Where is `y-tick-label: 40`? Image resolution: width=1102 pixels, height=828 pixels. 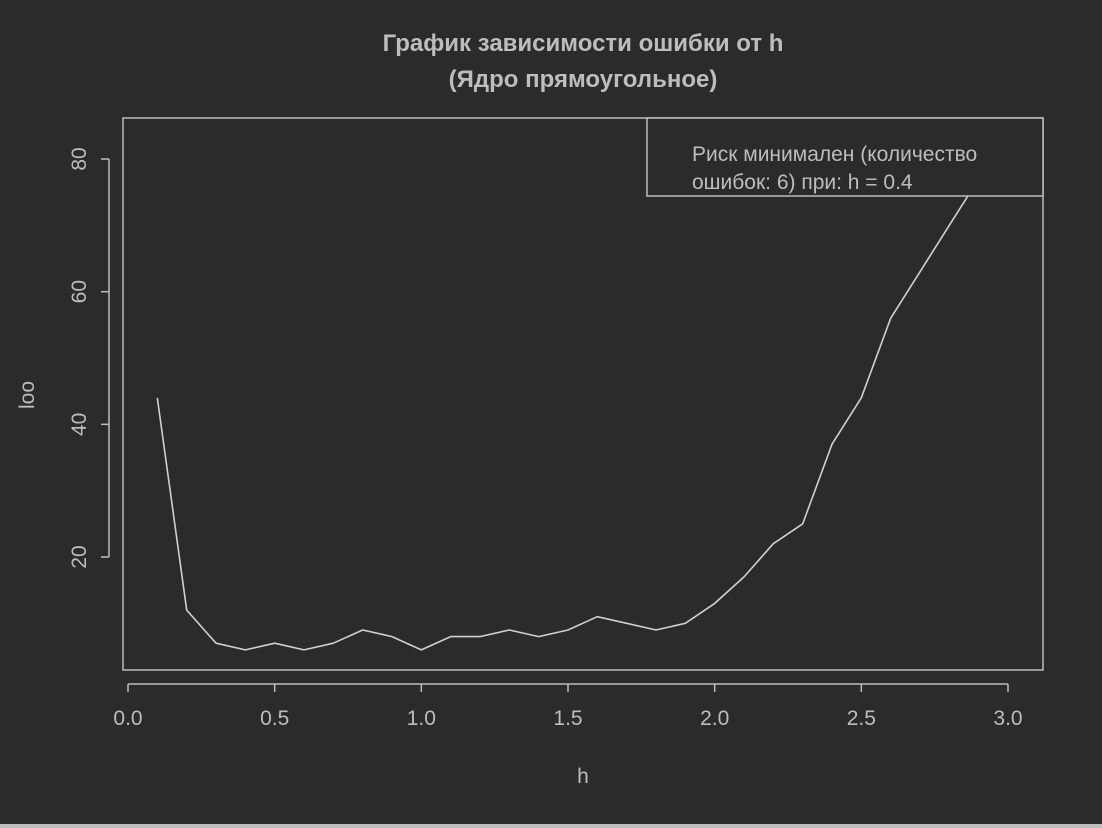
y-tick-label: 40 is located at coordinates (79, 424).